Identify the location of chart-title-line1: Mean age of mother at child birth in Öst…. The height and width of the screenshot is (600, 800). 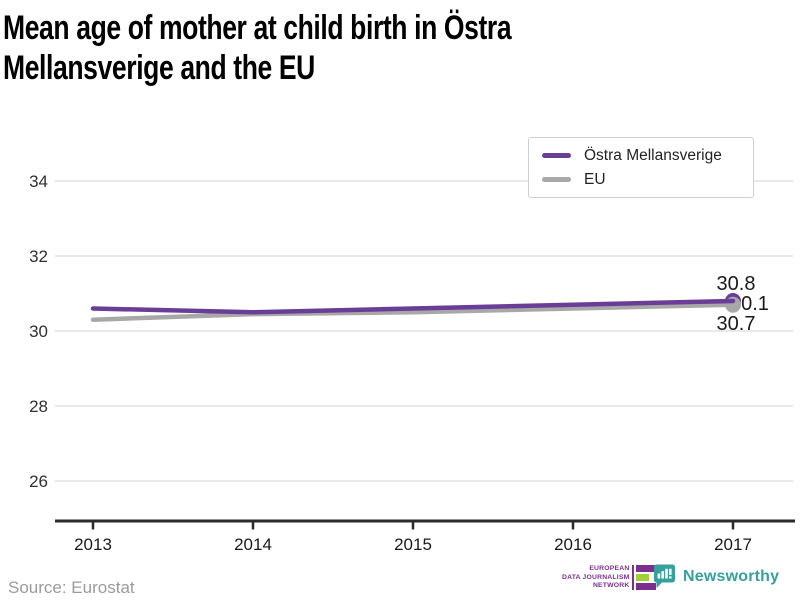
(257, 28).